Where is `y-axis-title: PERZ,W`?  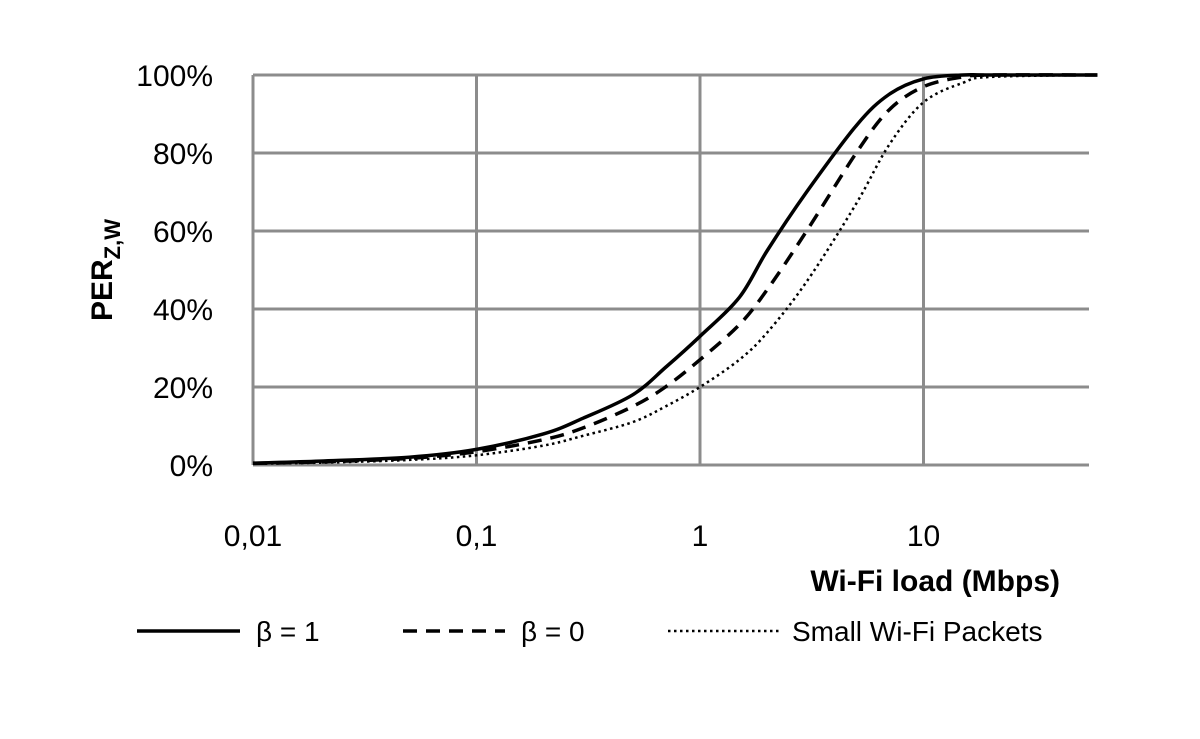
y-axis-title: PERZ,W is located at coordinates (105, 270).